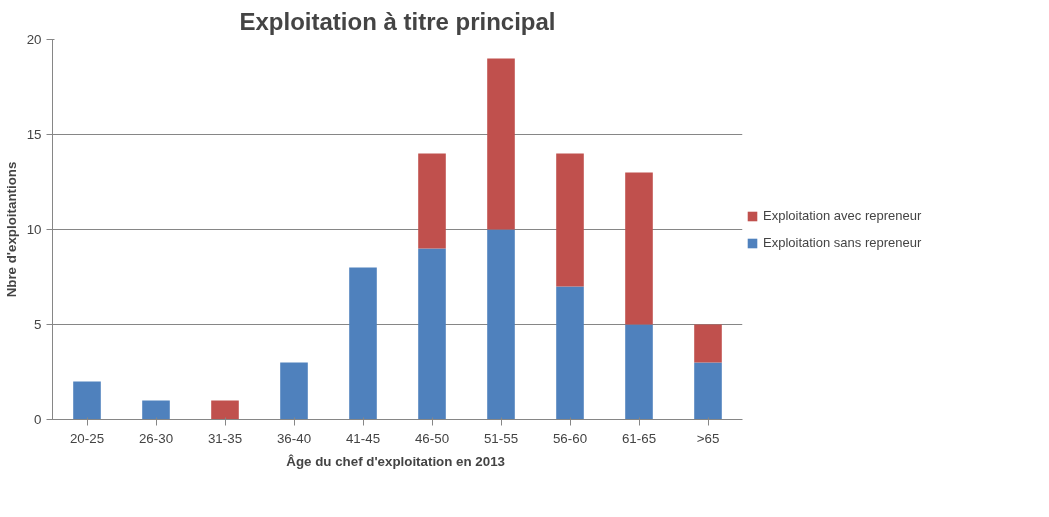 This screenshot has width=1049, height=517. What do you see at coordinates (11, 229) in the screenshot?
I see `y-axis-title: Nbre d'exploitantions` at bounding box center [11, 229].